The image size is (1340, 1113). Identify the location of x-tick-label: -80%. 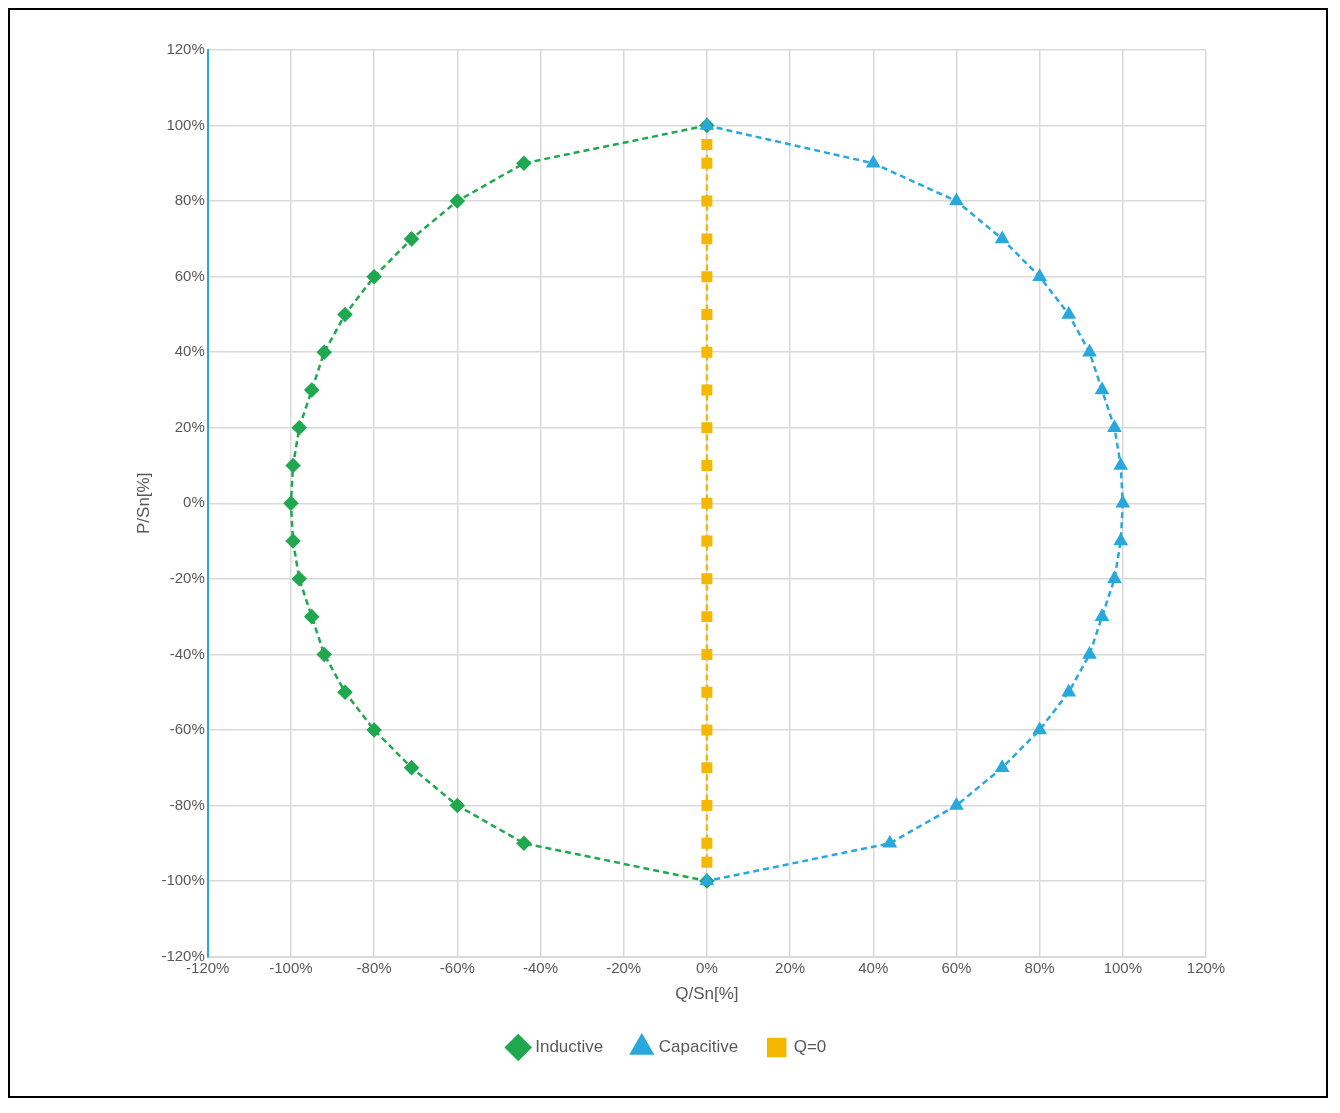
(374, 967).